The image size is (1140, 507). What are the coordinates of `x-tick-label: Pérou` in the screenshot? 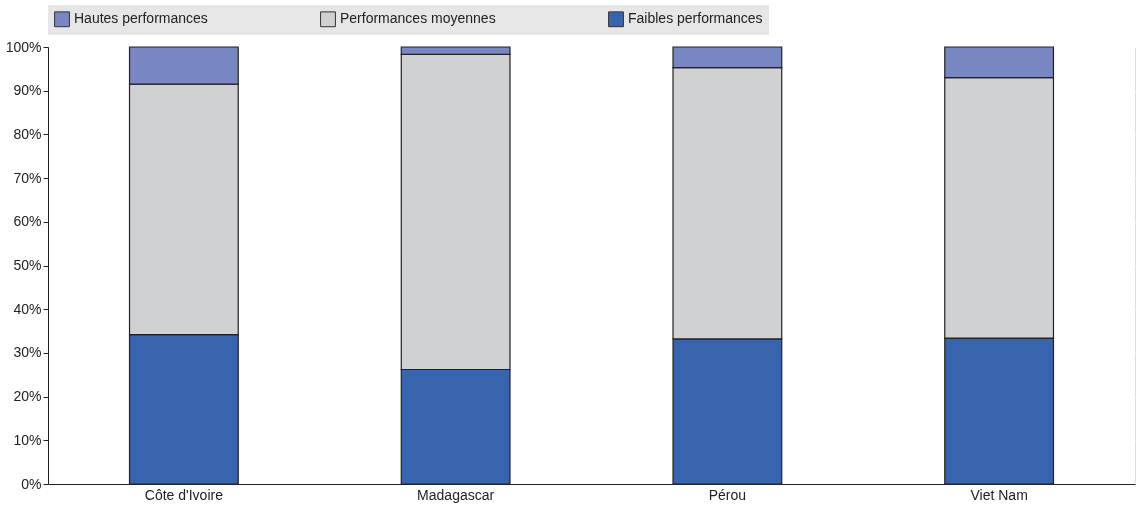 It's located at (727, 494).